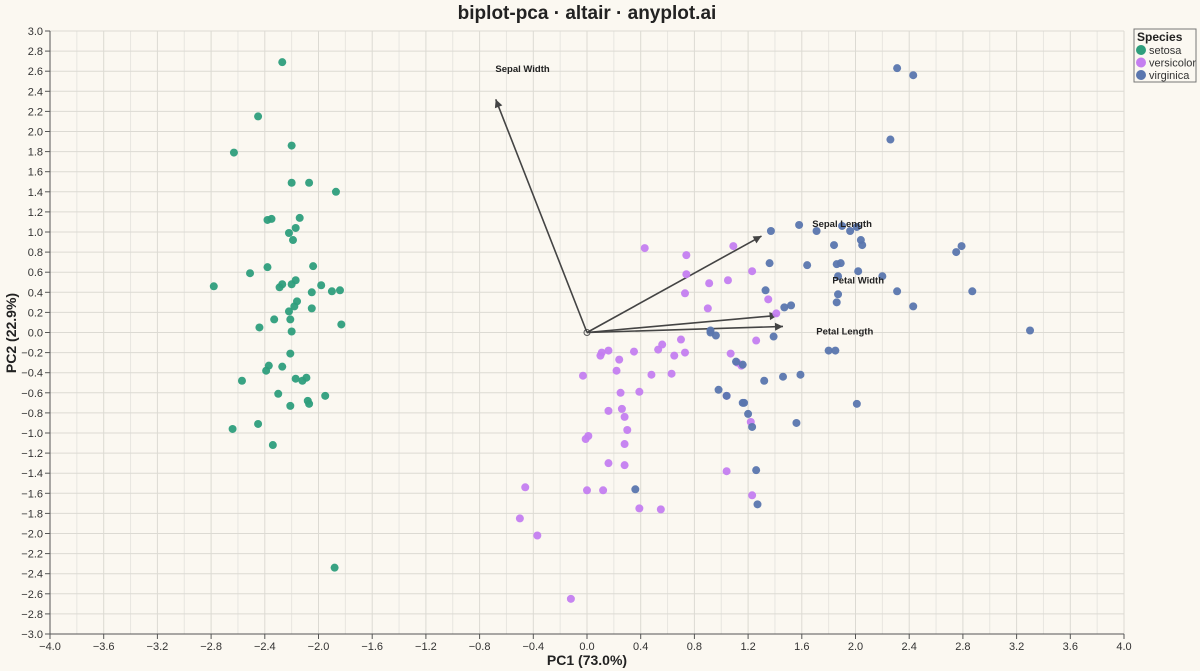 This screenshot has width=1200, height=671. Describe the element at coordinates (747, 647) in the screenshot. I see `x-tick-label: 1.2` at that location.